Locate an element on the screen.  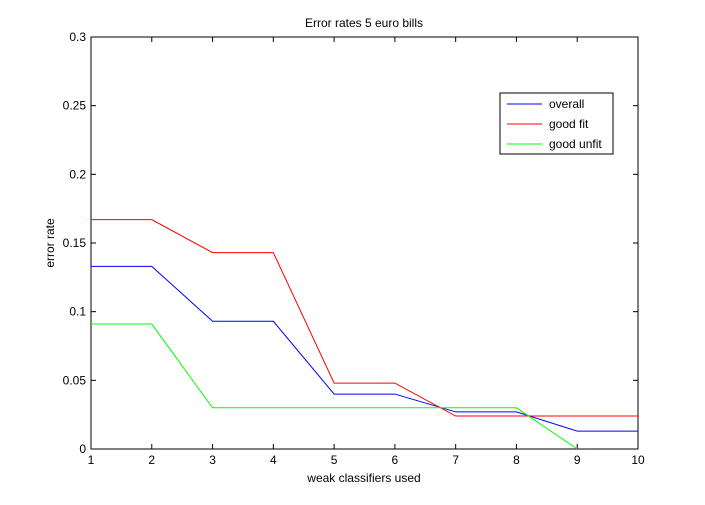
y-tick-label: 0.25 is located at coordinates (75, 106).